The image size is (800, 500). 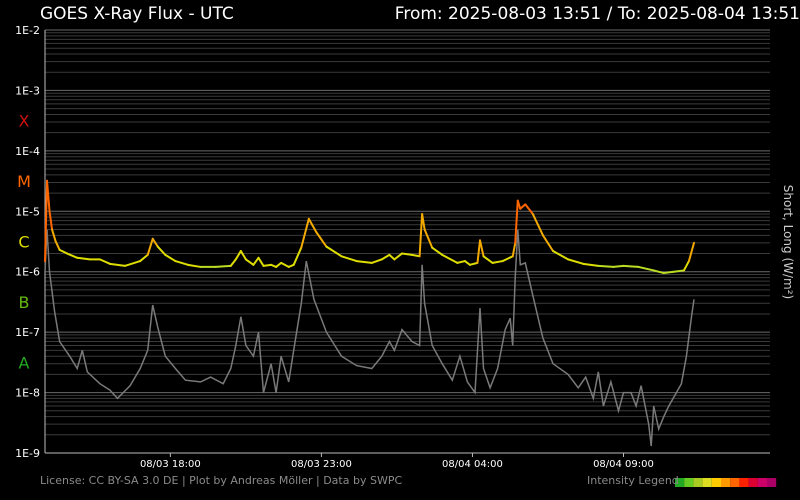 I want to click on y-tick-label: 1E-9, so click(x=27, y=453).